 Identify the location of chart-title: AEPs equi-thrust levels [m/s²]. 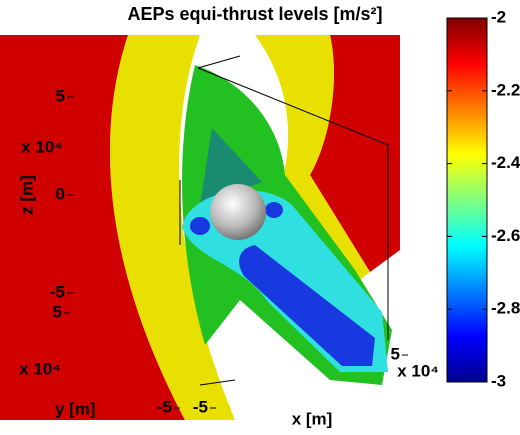
(254, 14).